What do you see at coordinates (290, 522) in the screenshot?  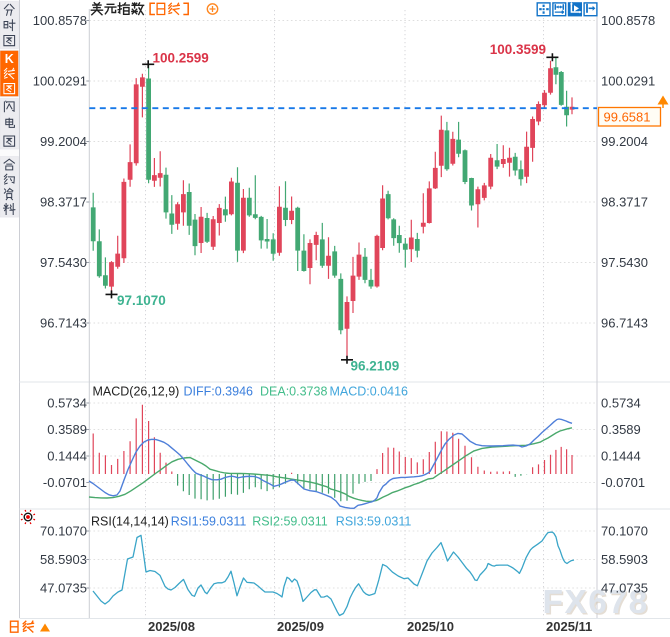 I see `svg-text: RSI2:59.0311` at bounding box center [290, 522].